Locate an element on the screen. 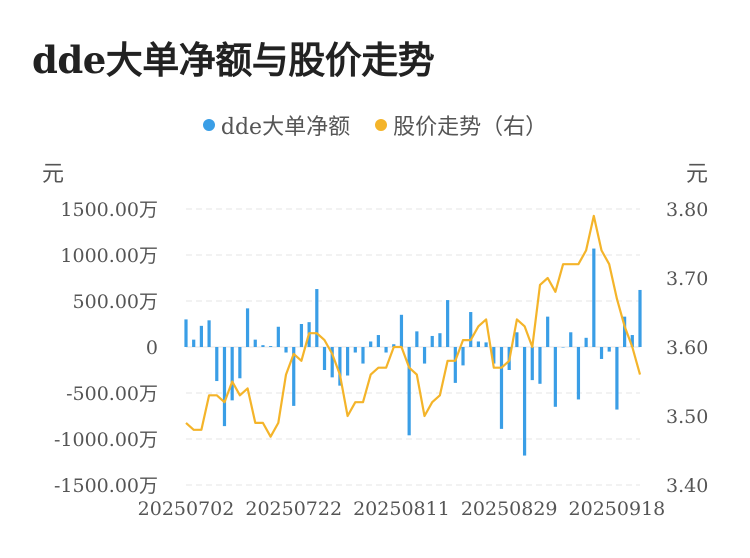 The height and width of the screenshot is (558, 750). left-axis-tick-label: -1500.00万 is located at coordinates (106, 486).